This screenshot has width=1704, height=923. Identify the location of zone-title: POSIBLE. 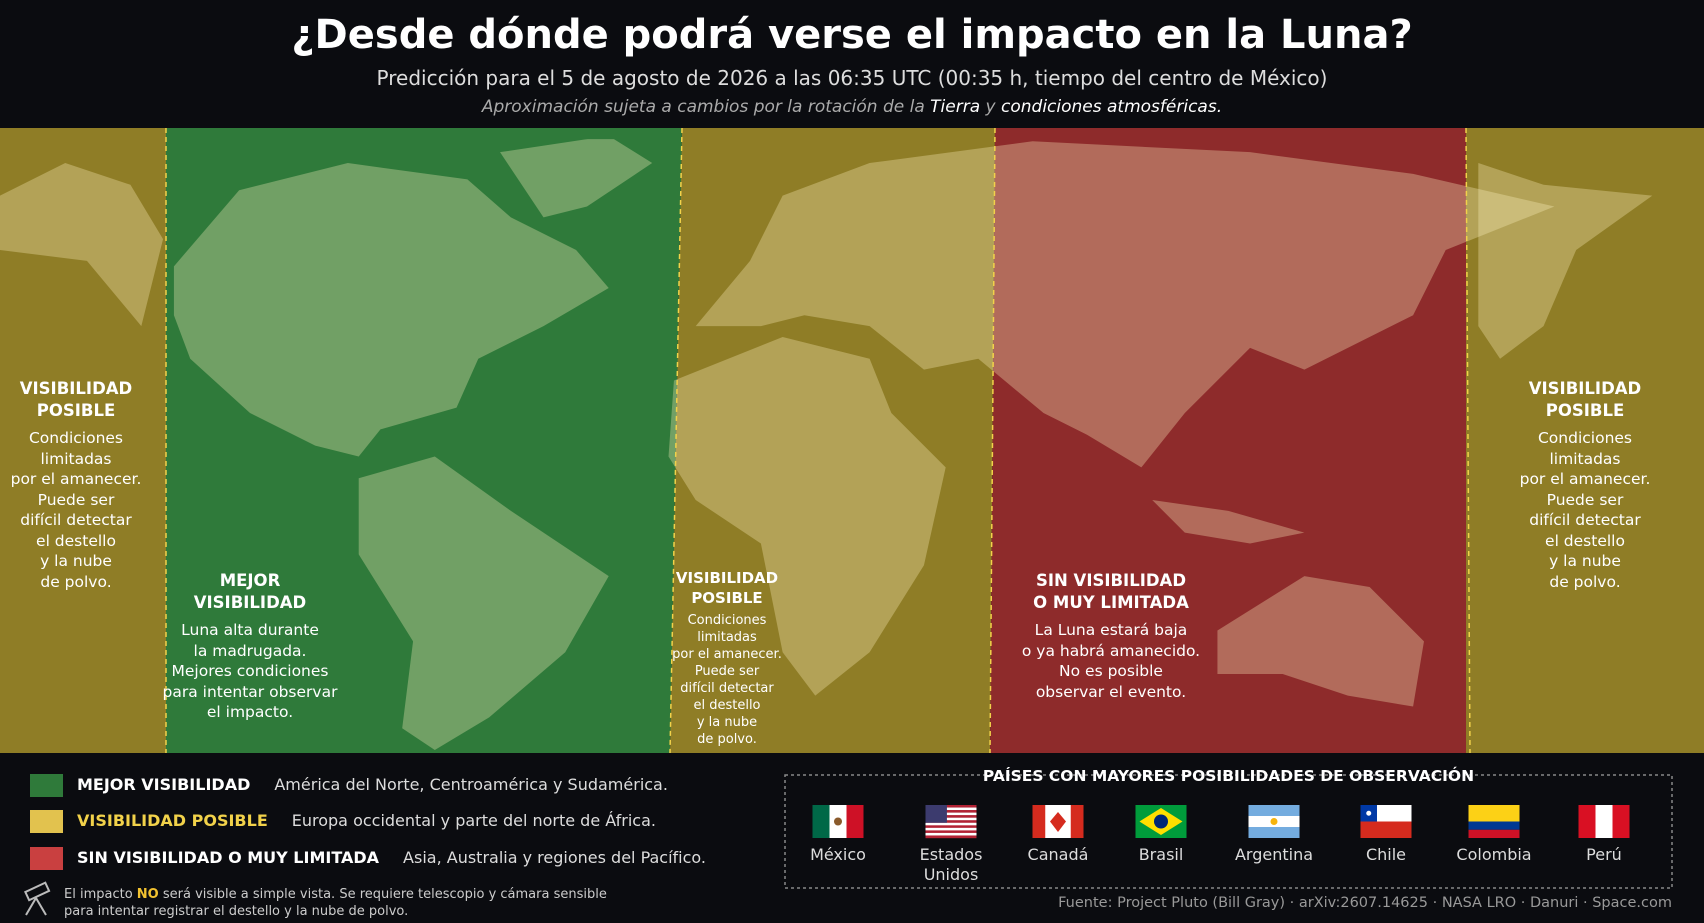
(727, 598).